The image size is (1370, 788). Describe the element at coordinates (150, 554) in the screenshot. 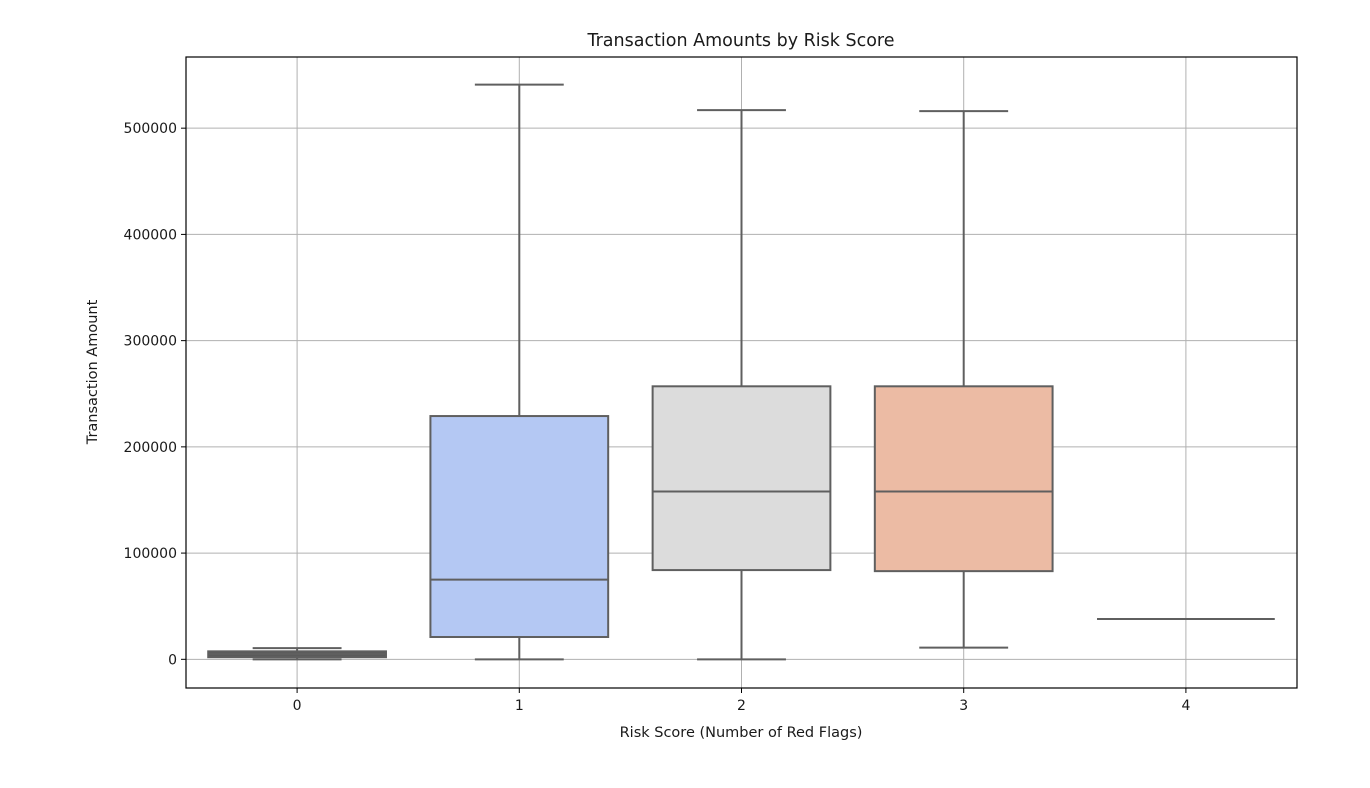

I see `y-tick-label: 100000` at that location.